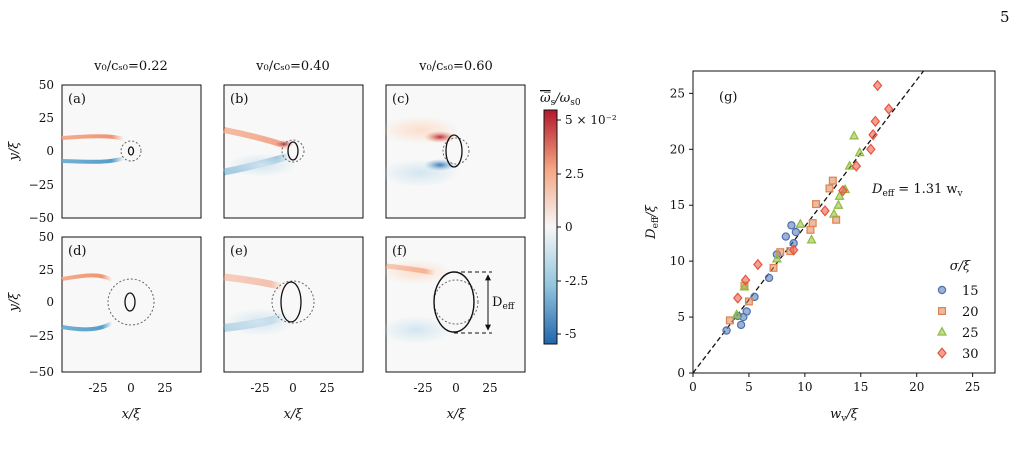 This screenshot has height=457, width=1021. Describe the element at coordinates (576, 281) in the screenshot. I see `colorbar-tick-m2-5: -2.5` at that location.